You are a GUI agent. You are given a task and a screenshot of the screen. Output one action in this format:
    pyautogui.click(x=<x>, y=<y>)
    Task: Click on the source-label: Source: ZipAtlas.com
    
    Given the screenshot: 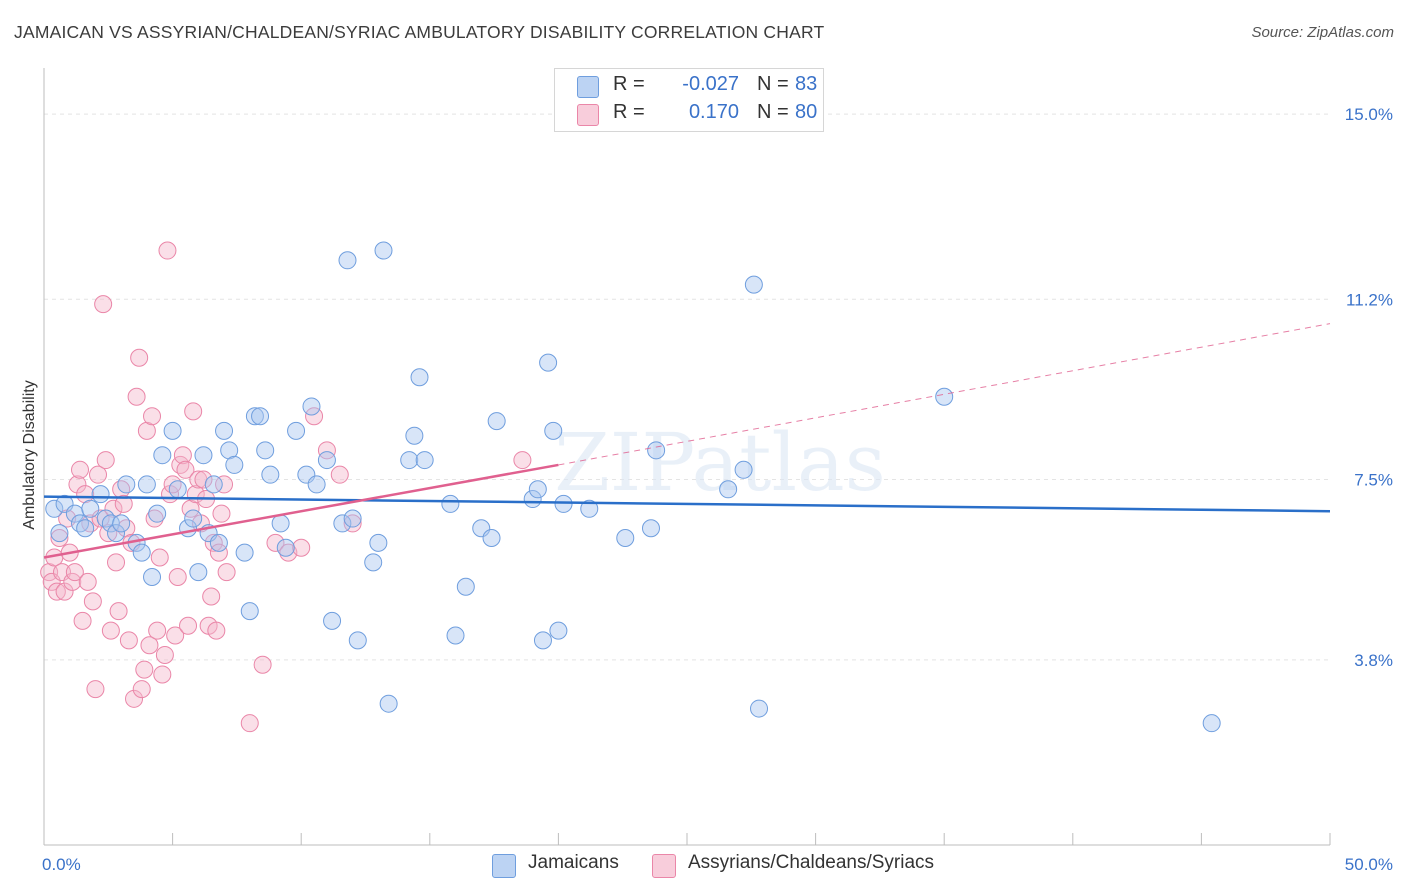 What is the action you would take?
    pyautogui.click(x=1322, y=32)
    